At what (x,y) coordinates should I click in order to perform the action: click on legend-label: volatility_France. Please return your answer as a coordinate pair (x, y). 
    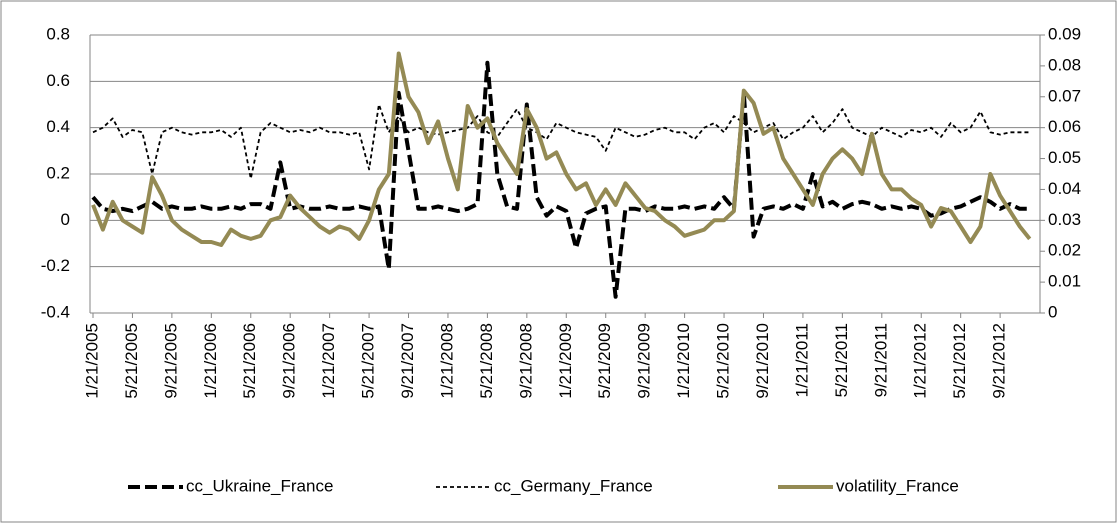
    Looking at the image, I should click on (897, 485).